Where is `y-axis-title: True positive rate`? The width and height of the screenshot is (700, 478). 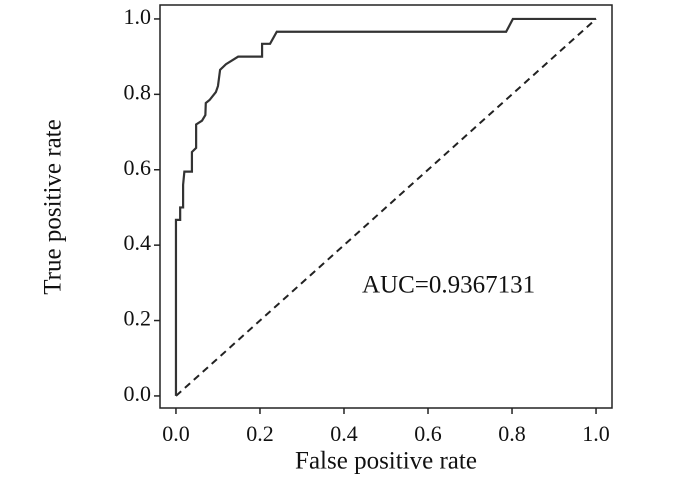 y-axis-title: True positive rate is located at coordinates (53, 206).